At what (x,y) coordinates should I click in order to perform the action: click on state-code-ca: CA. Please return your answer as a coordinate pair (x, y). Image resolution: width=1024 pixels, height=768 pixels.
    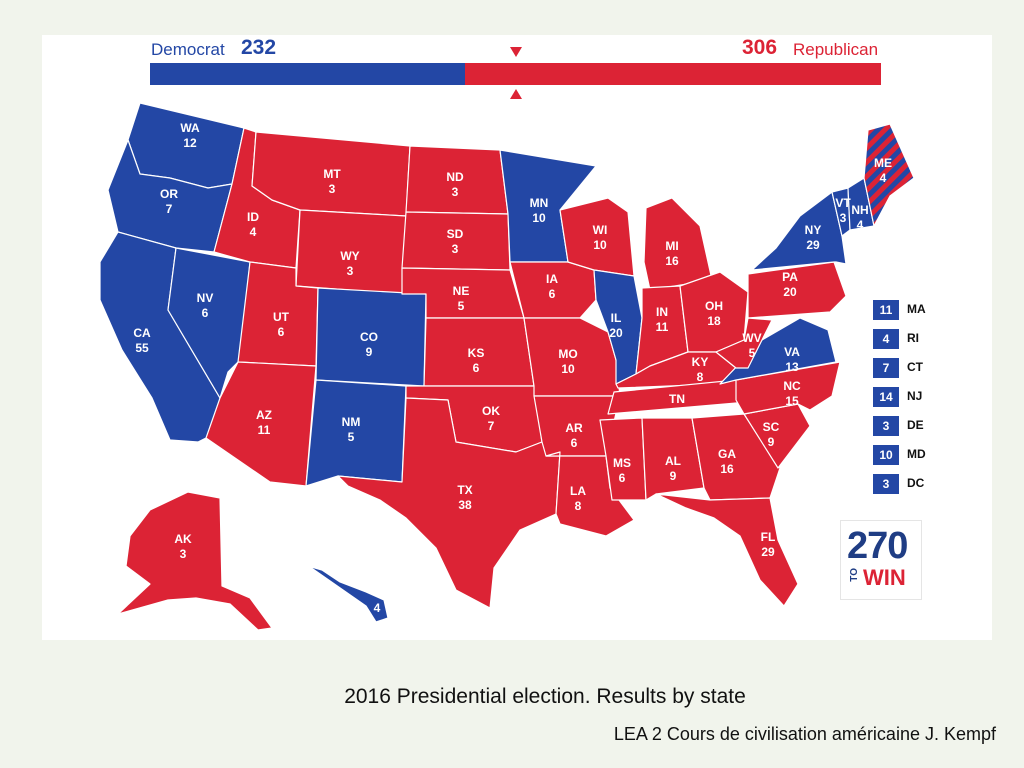
    Looking at the image, I should click on (142, 333).